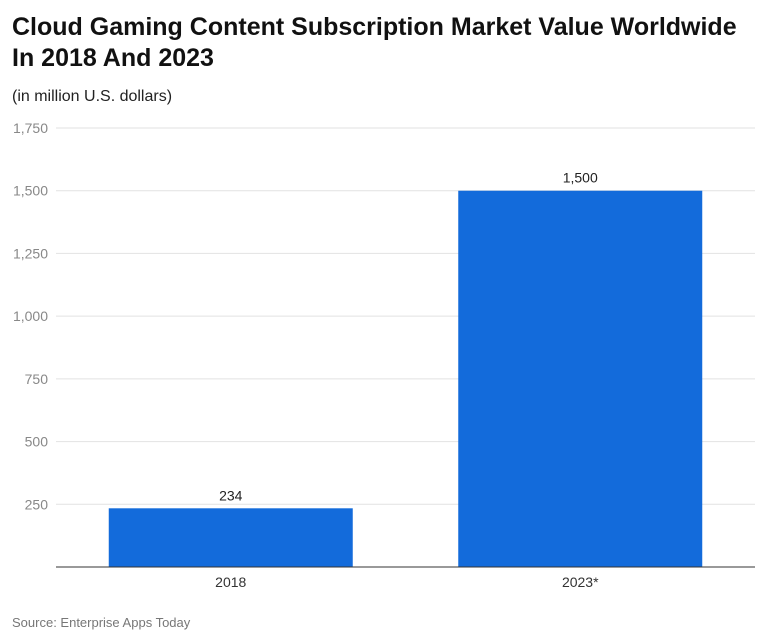 The width and height of the screenshot is (768, 644). Describe the element at coordinates (580, 178) in the screenshot. I see `data-label: 1,500` at that location.